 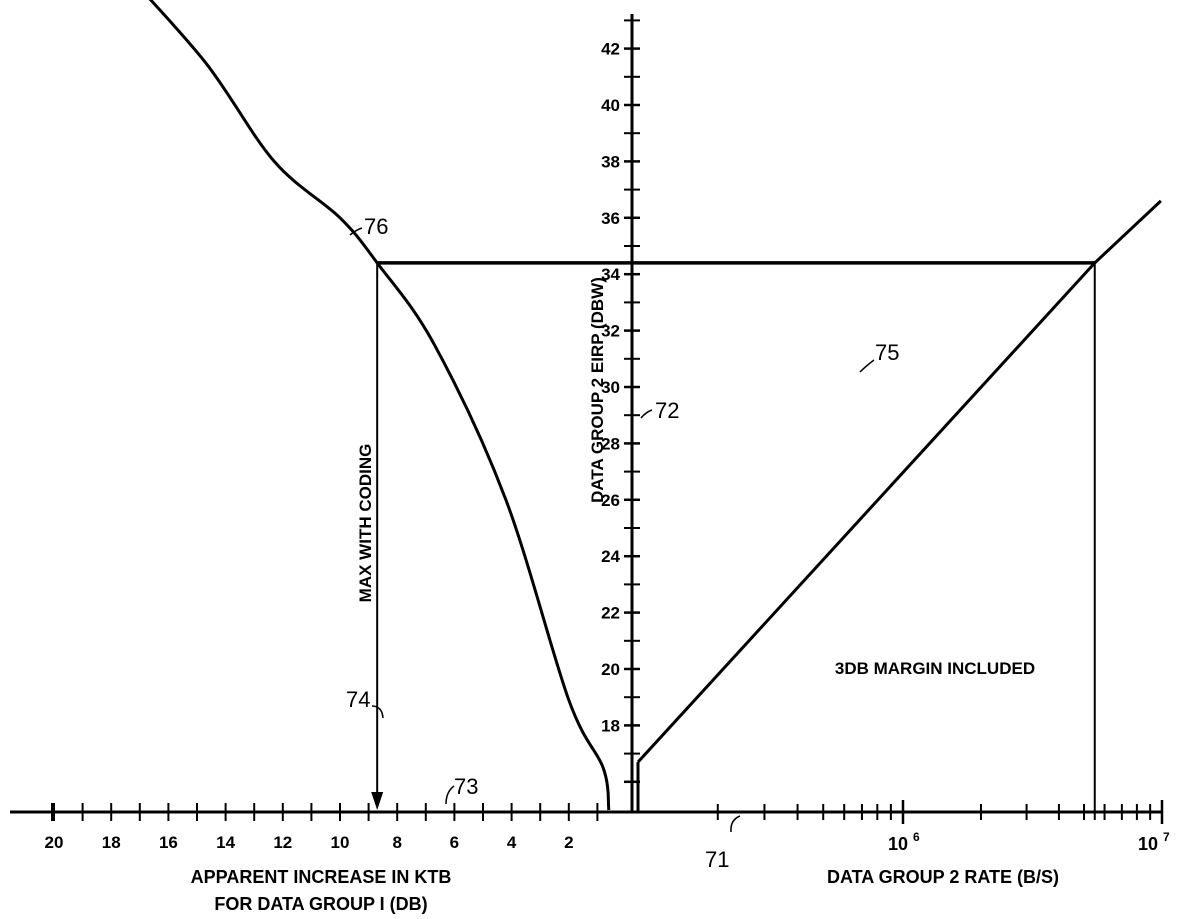 I want to click on right-axis-title: DATA GROUP 2 RATE (B/S), so click(x=943, y=877).